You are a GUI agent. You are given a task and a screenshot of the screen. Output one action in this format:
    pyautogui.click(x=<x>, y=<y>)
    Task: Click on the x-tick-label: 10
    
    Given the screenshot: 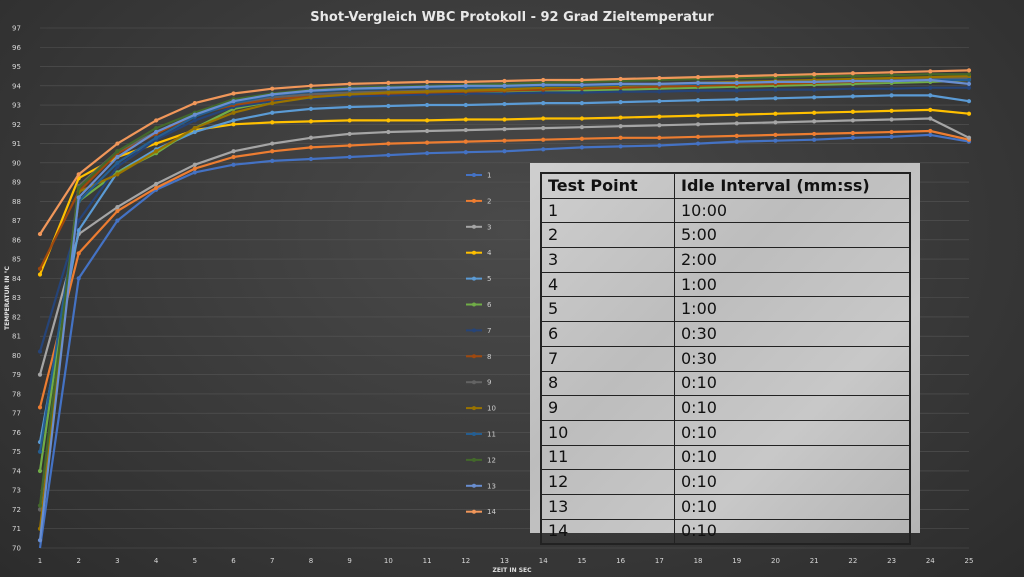 What is the action you would take?
    pyautogui.click(x=388, y=561)
    